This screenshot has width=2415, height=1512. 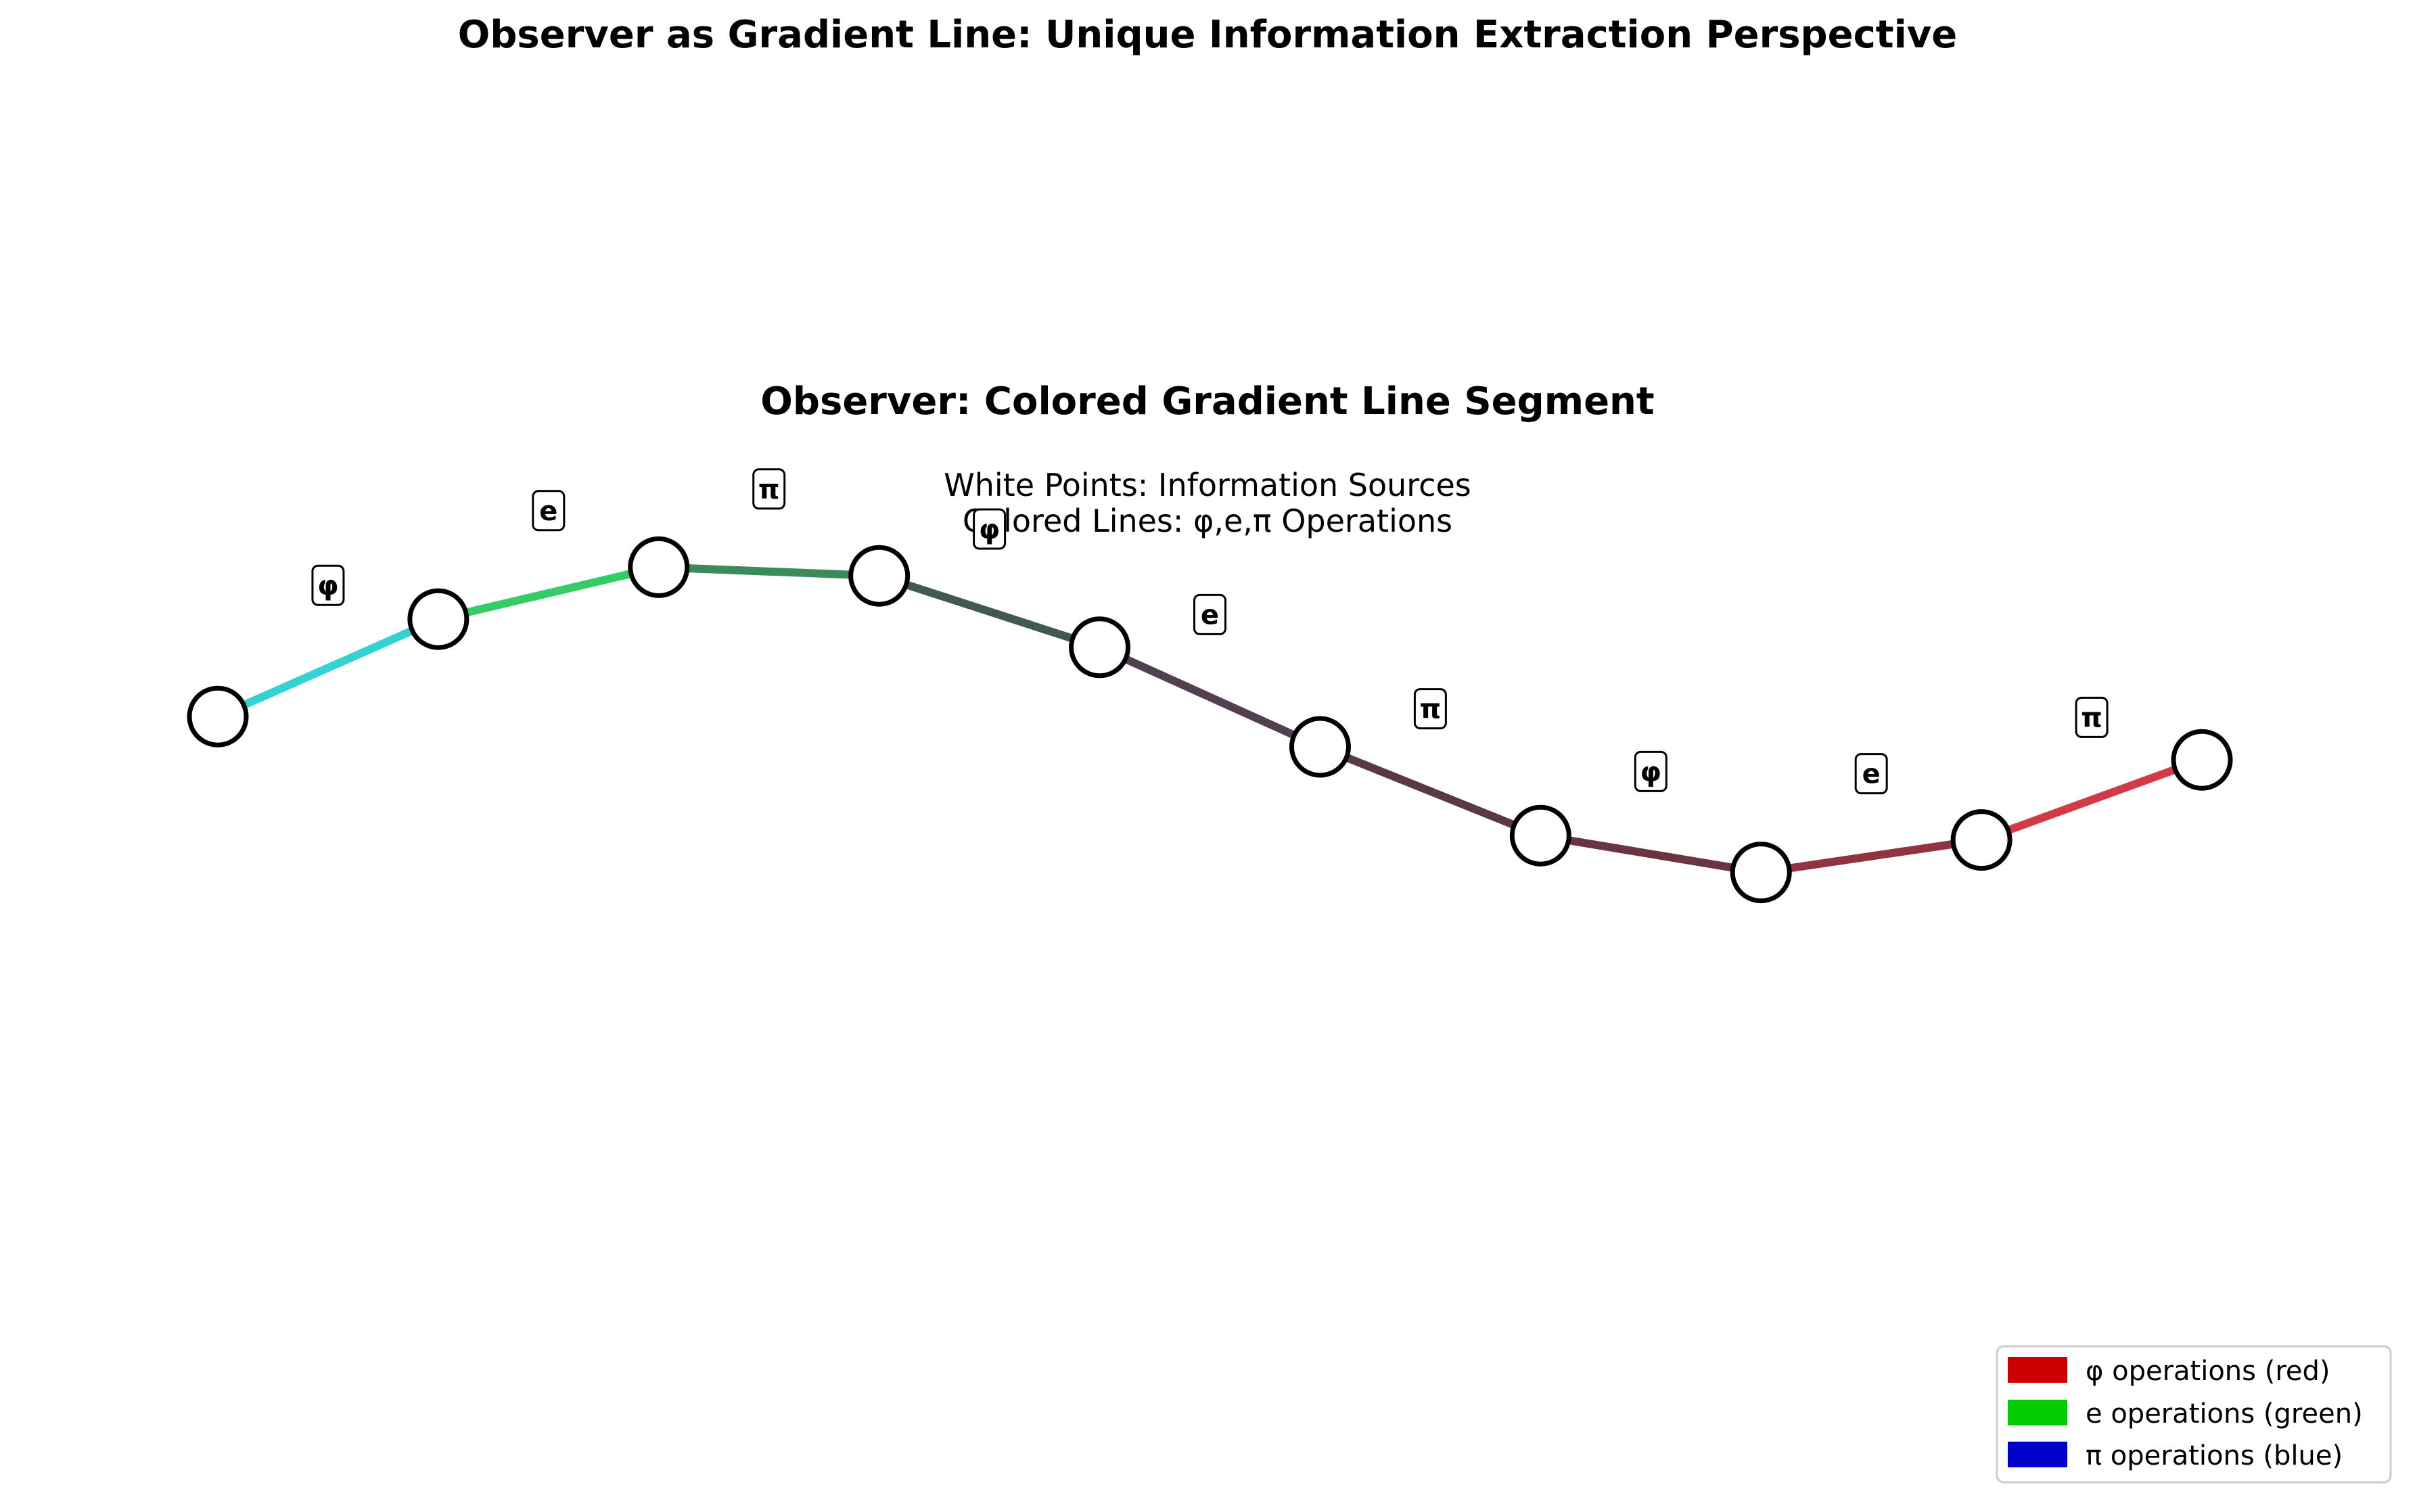 I want to click on segment-label-4: φ, so click(x=990, y=529).